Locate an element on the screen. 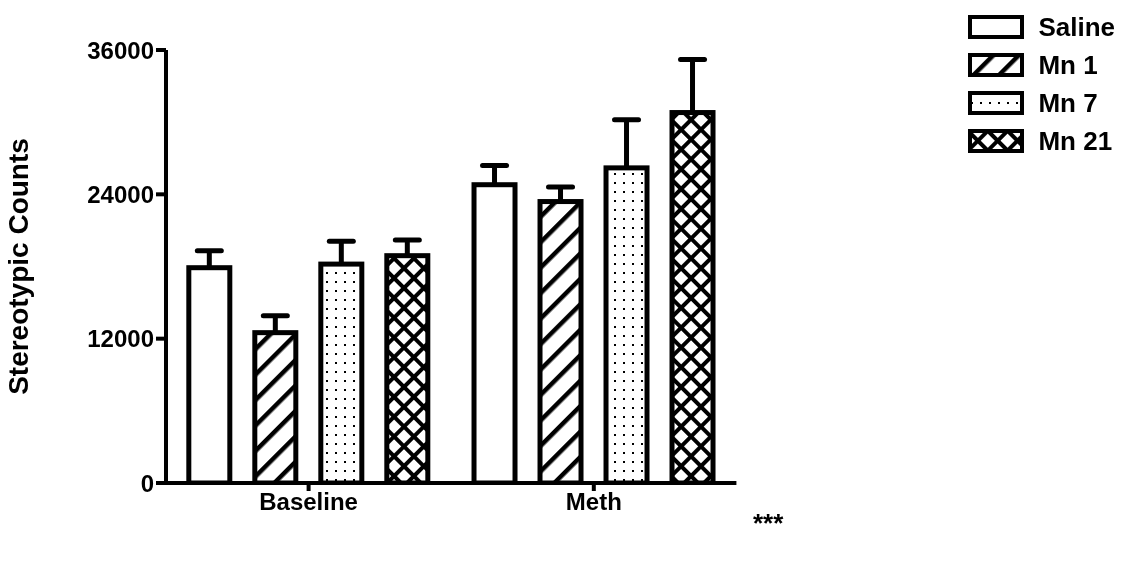 Image resolution: width=1131 pixels, height=563 pixels. legend-label: Mn 7 is located at coordinates (1068, 103).